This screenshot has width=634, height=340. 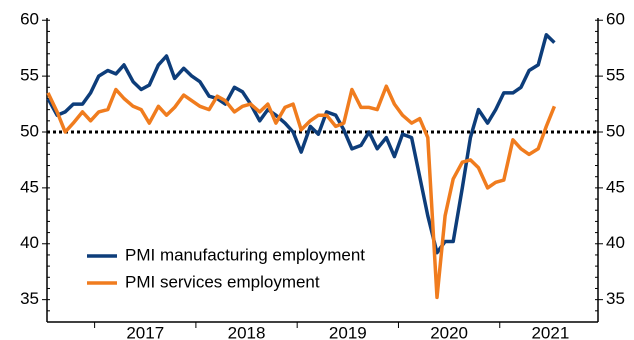 I want to click on x-tick-label: 2021, so click(x=550, y=331).